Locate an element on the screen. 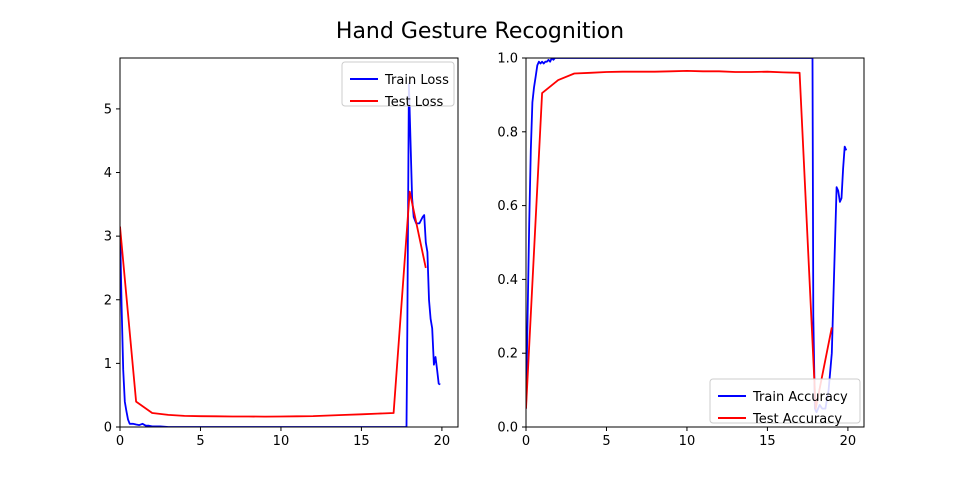 The height and width of the screenshot is (480, 960). loss-legend-box is located at coordinates (398, 84).